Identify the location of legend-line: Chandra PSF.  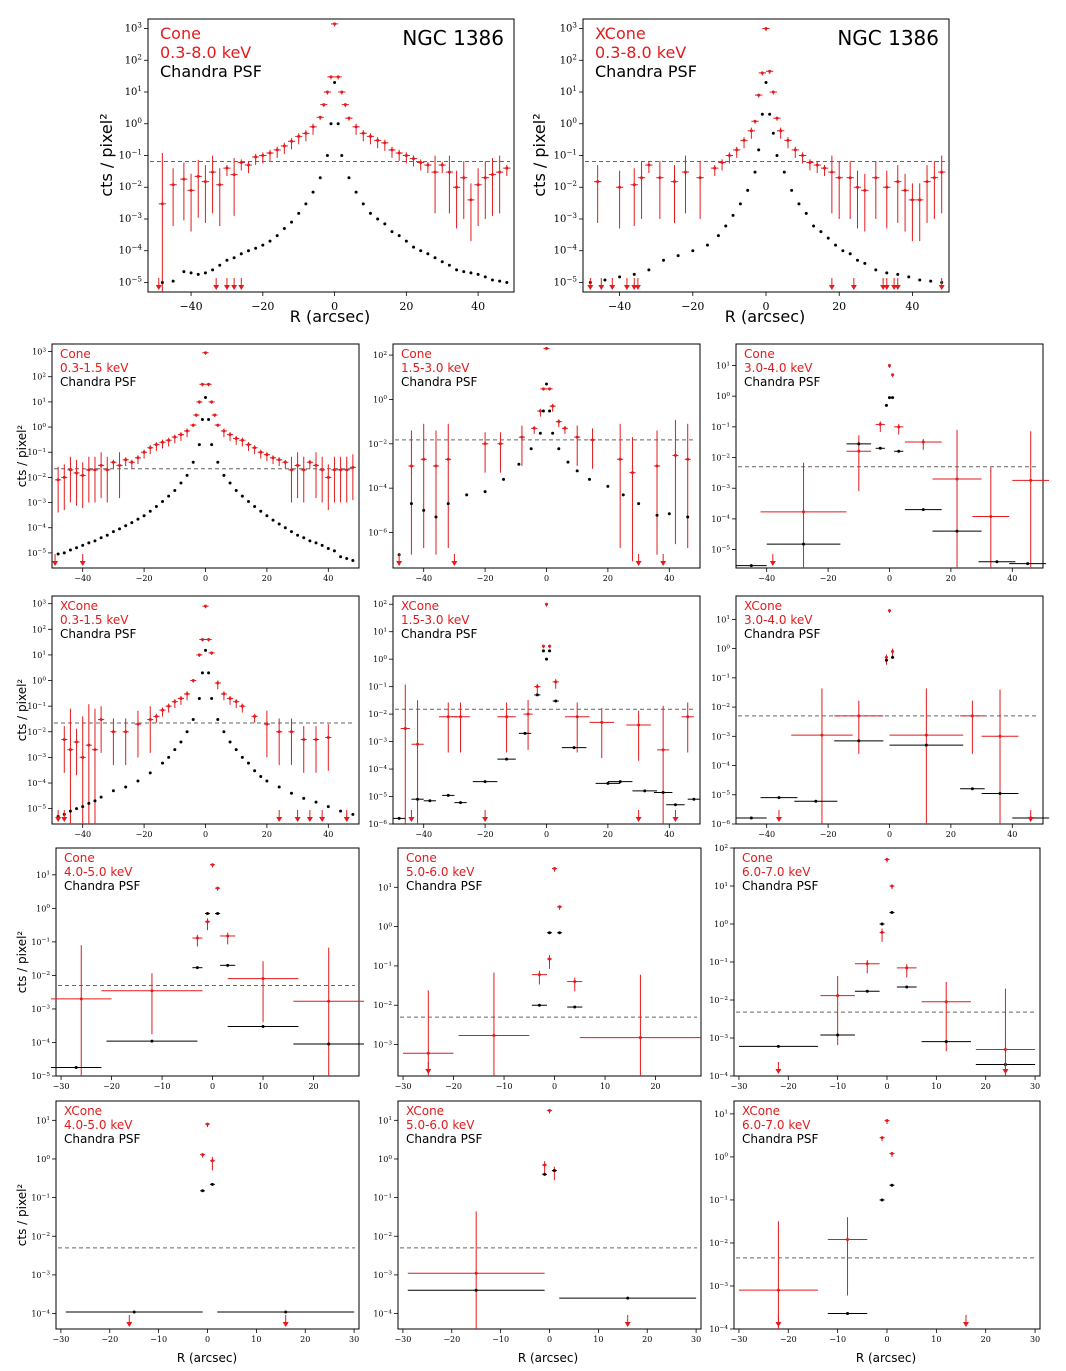
(444, 1139).